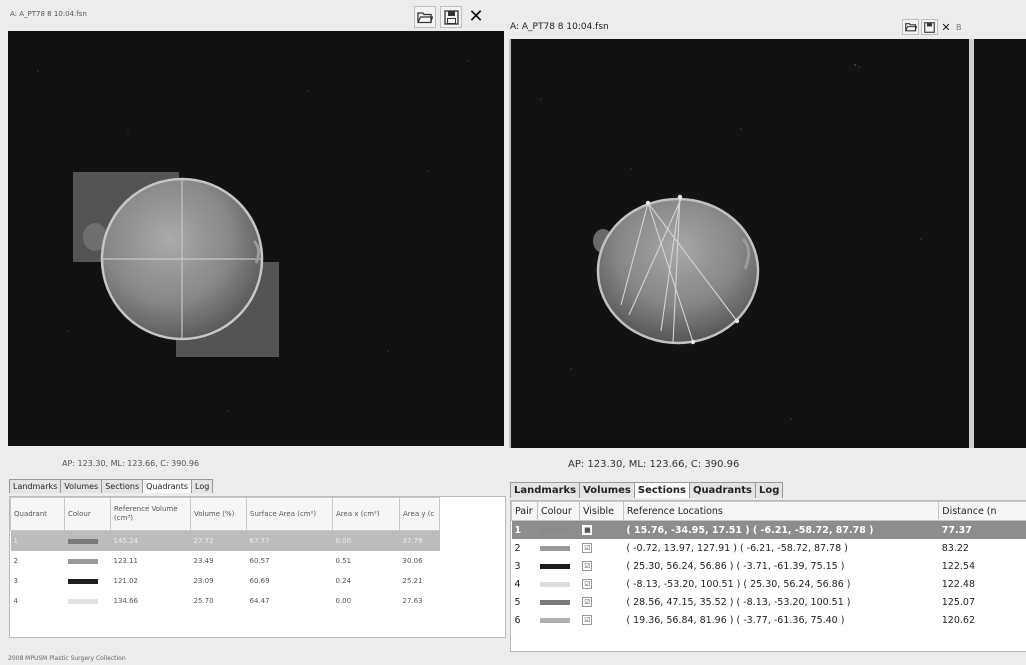  Describe the element at coordinates (525, 584) in the screenshot. I see `cell-pair: 4` at that location.